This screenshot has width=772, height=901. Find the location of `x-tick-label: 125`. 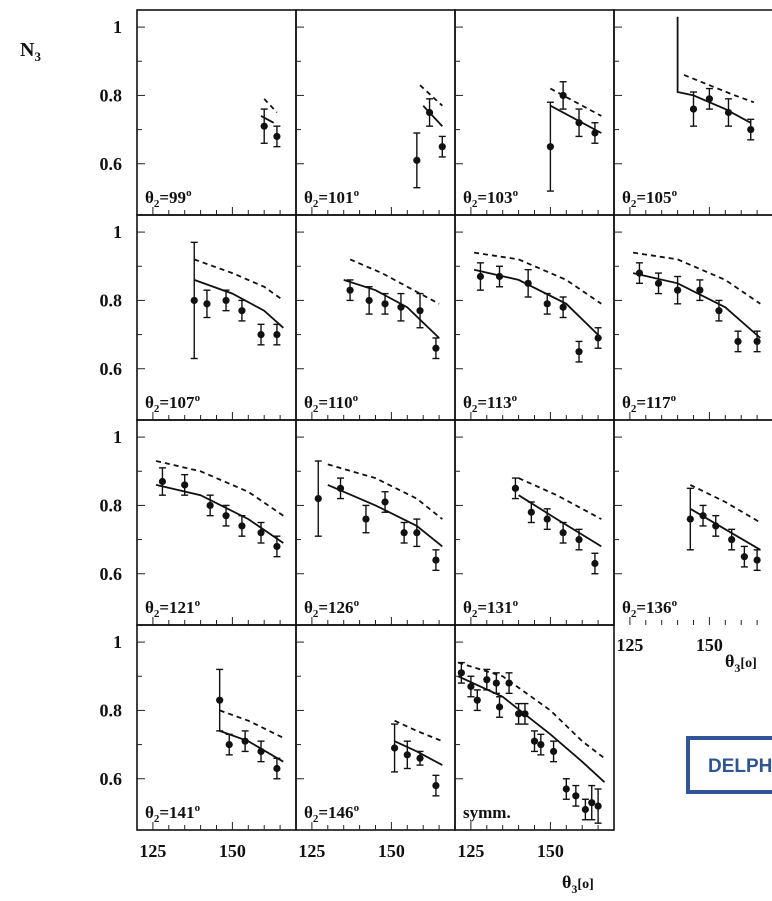

x-tick-label: 125 is located at coordinates (152, 851).